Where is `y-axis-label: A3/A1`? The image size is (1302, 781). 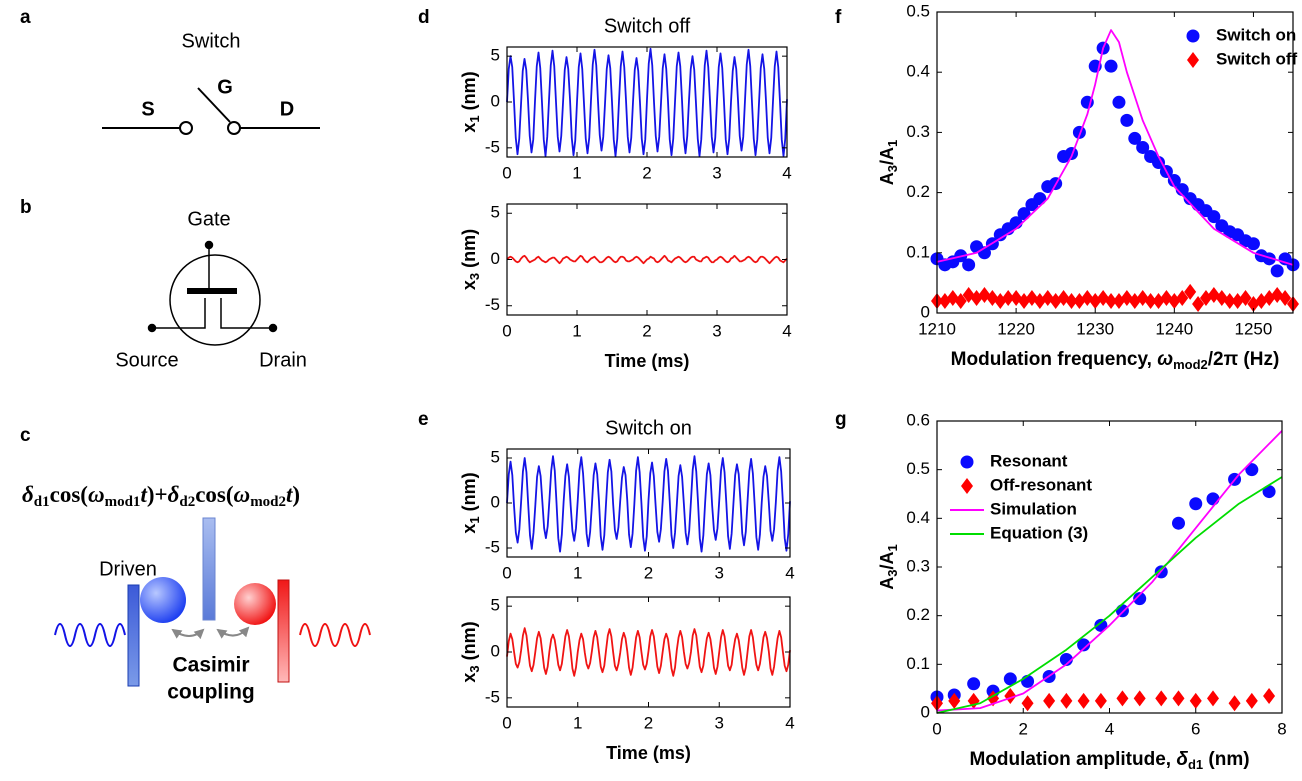
y-axis-label: A3/A1 is located at coordinates (889, 162).